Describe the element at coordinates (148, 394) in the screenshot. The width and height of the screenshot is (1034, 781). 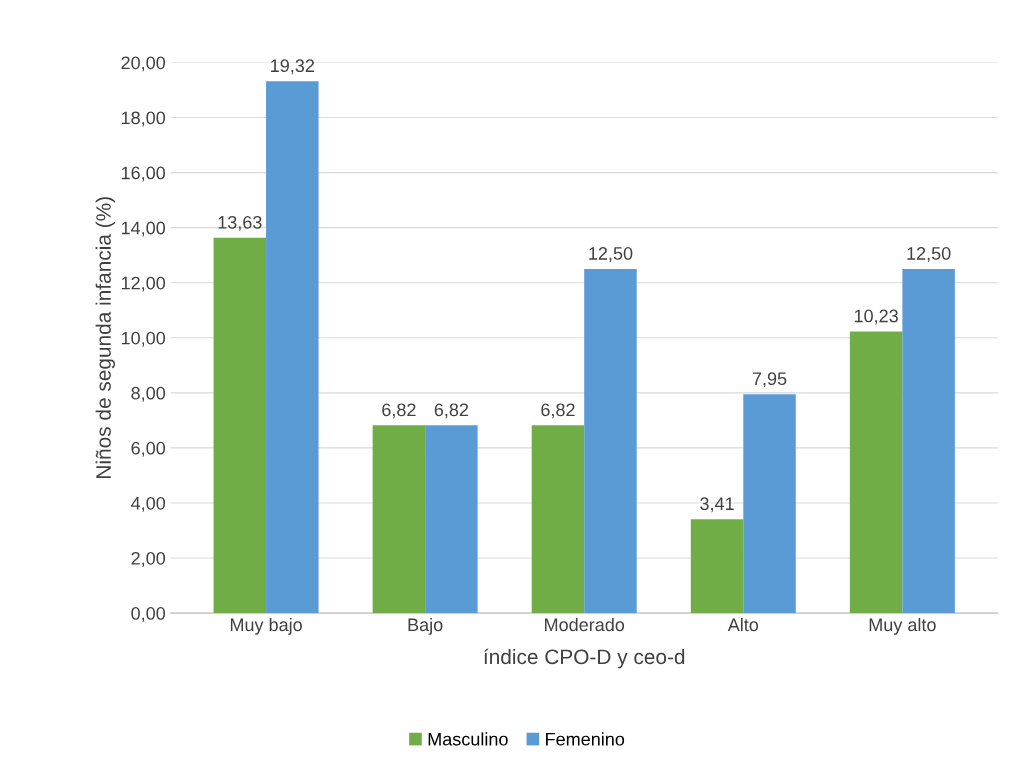
I see `y-tick-label: 8,00` at that location.